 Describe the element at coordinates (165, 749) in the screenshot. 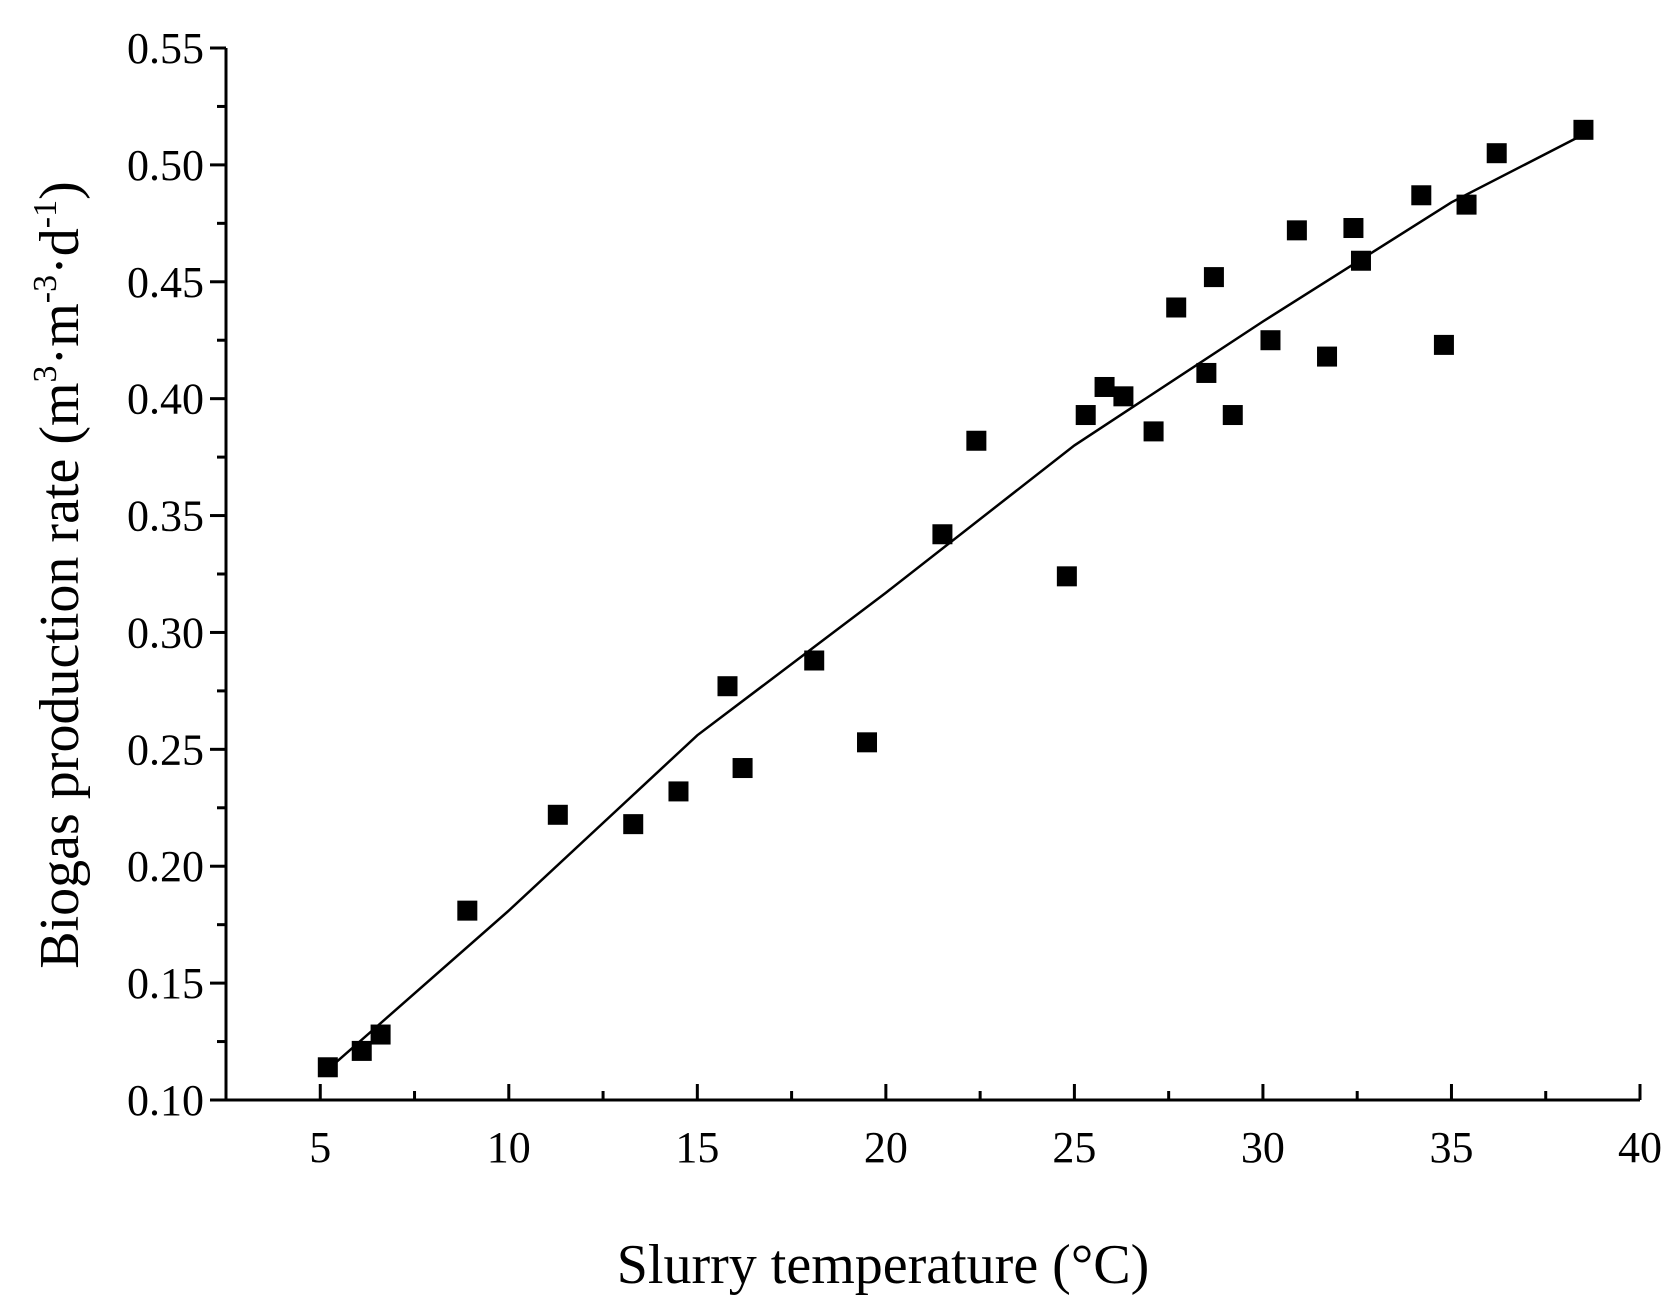

I see `y-tick-label: 0.25` at that location.